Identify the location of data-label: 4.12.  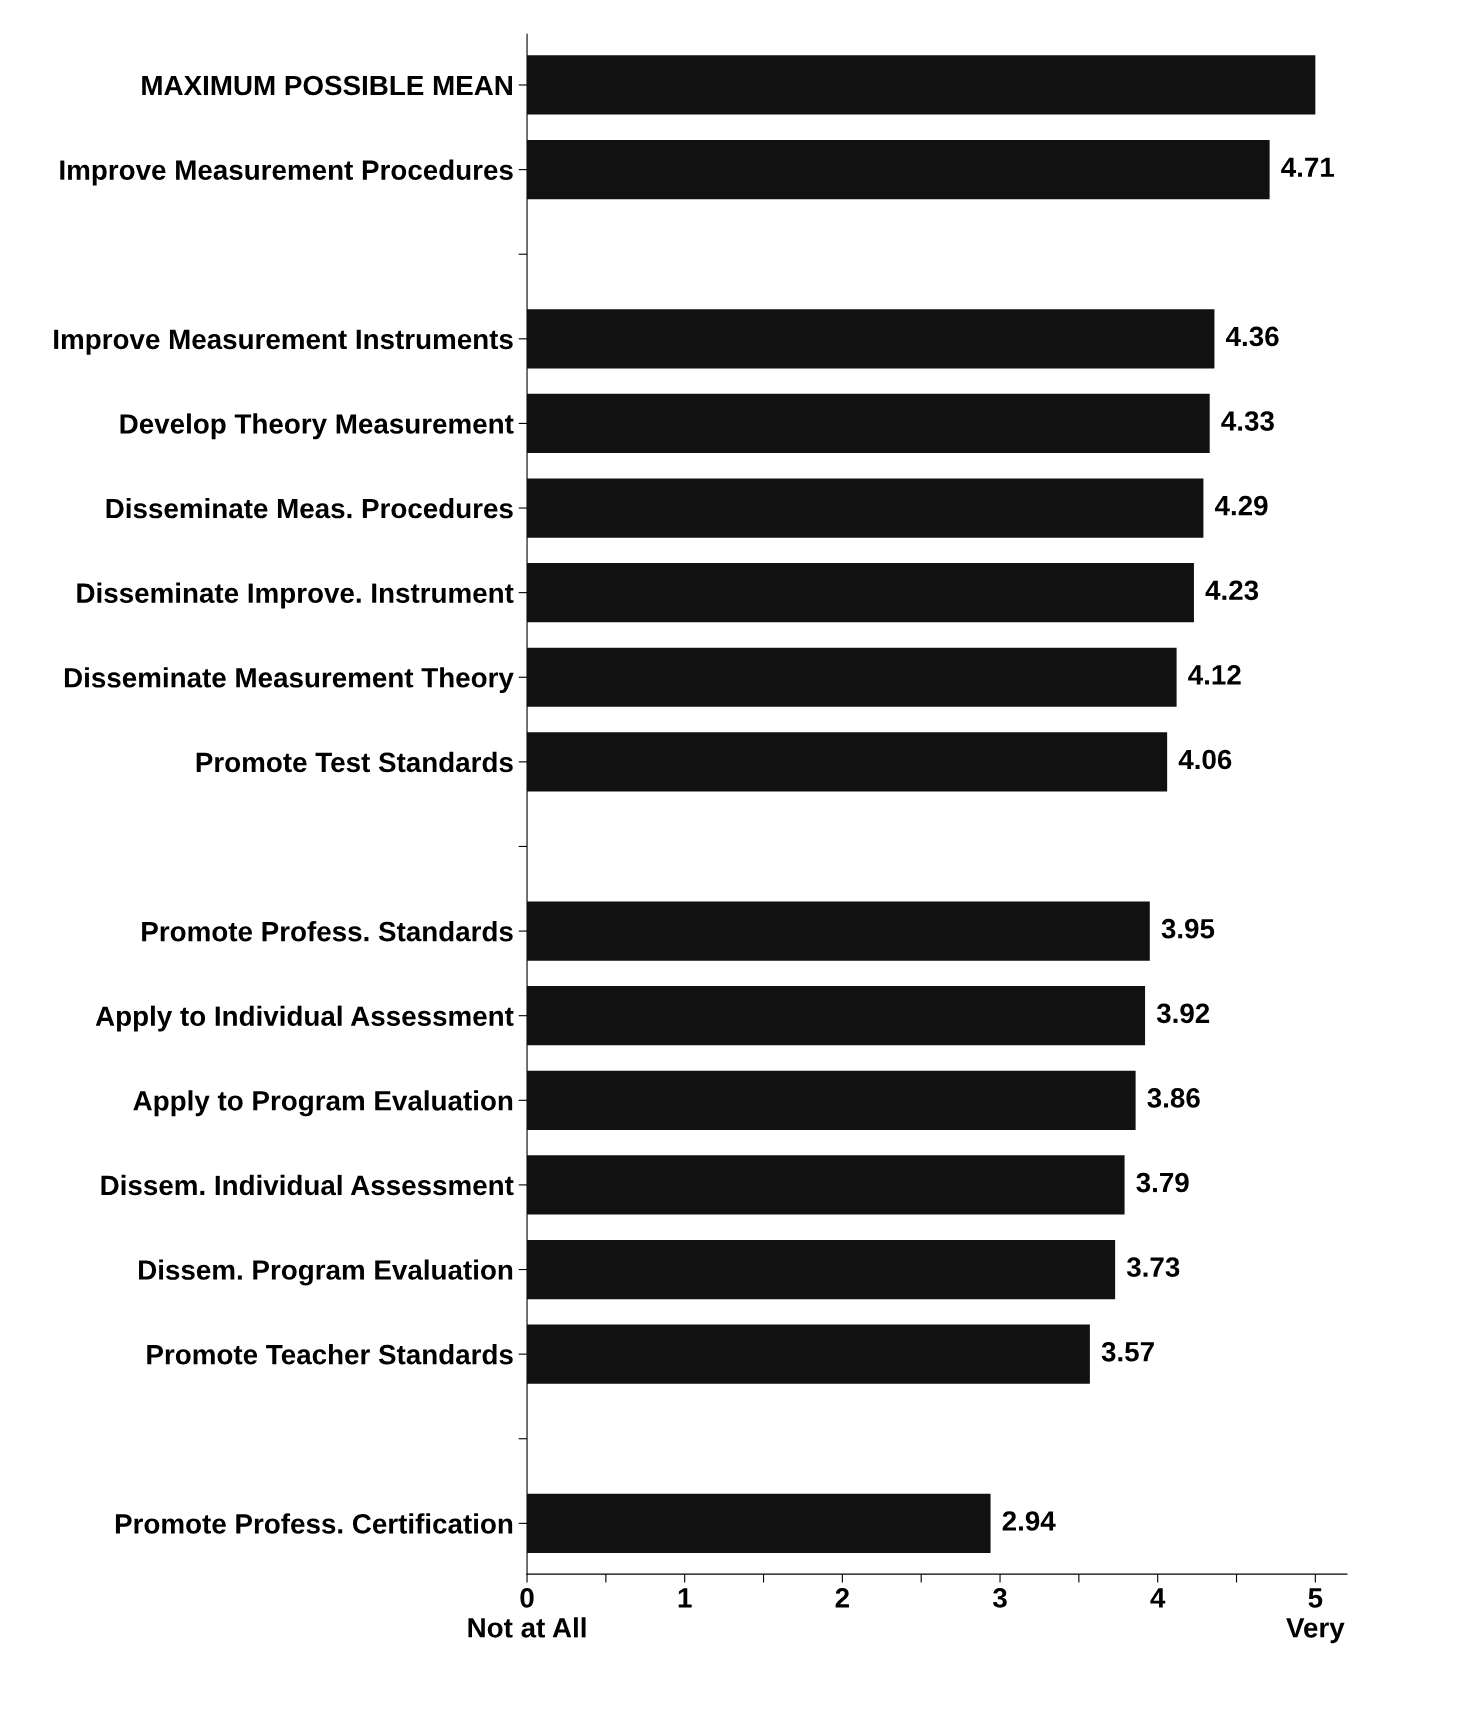
(1214, 675).